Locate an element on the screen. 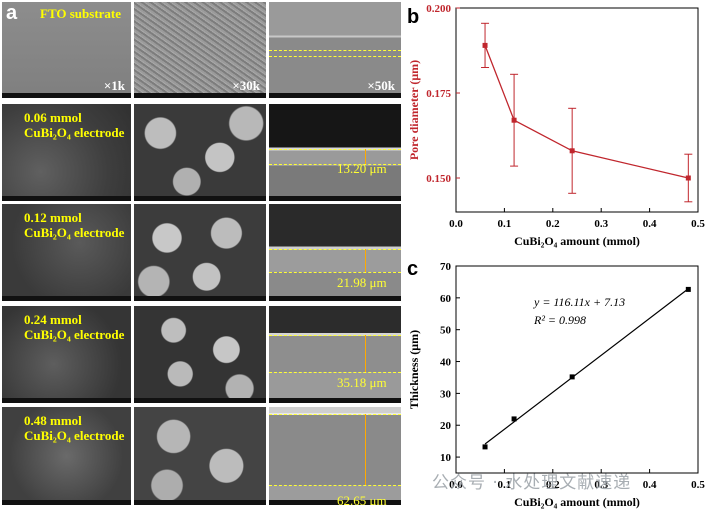  magnification-label: ×1k is located at coordinates (114, 85).